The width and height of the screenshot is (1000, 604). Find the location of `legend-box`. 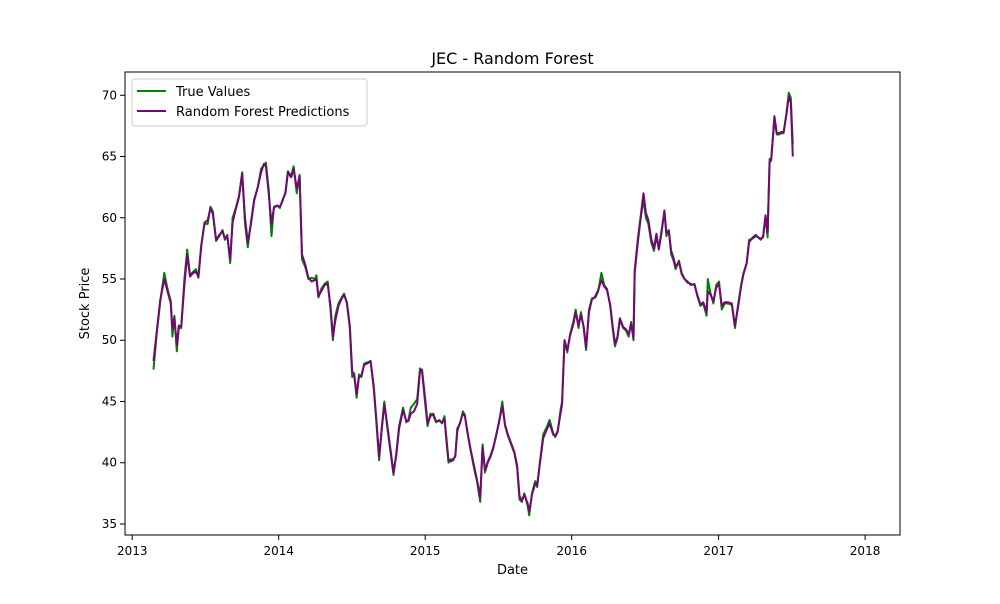

legend-box is located at coordinates (249, 102).